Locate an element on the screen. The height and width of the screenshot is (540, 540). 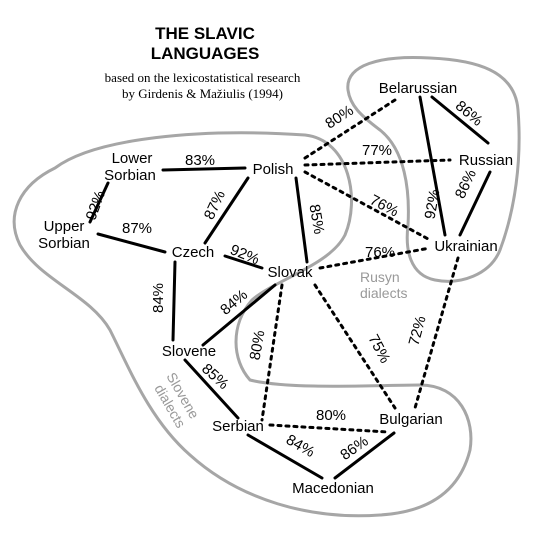
lang-ukrainian: Ukrainian is located at coordinates (465, 246).